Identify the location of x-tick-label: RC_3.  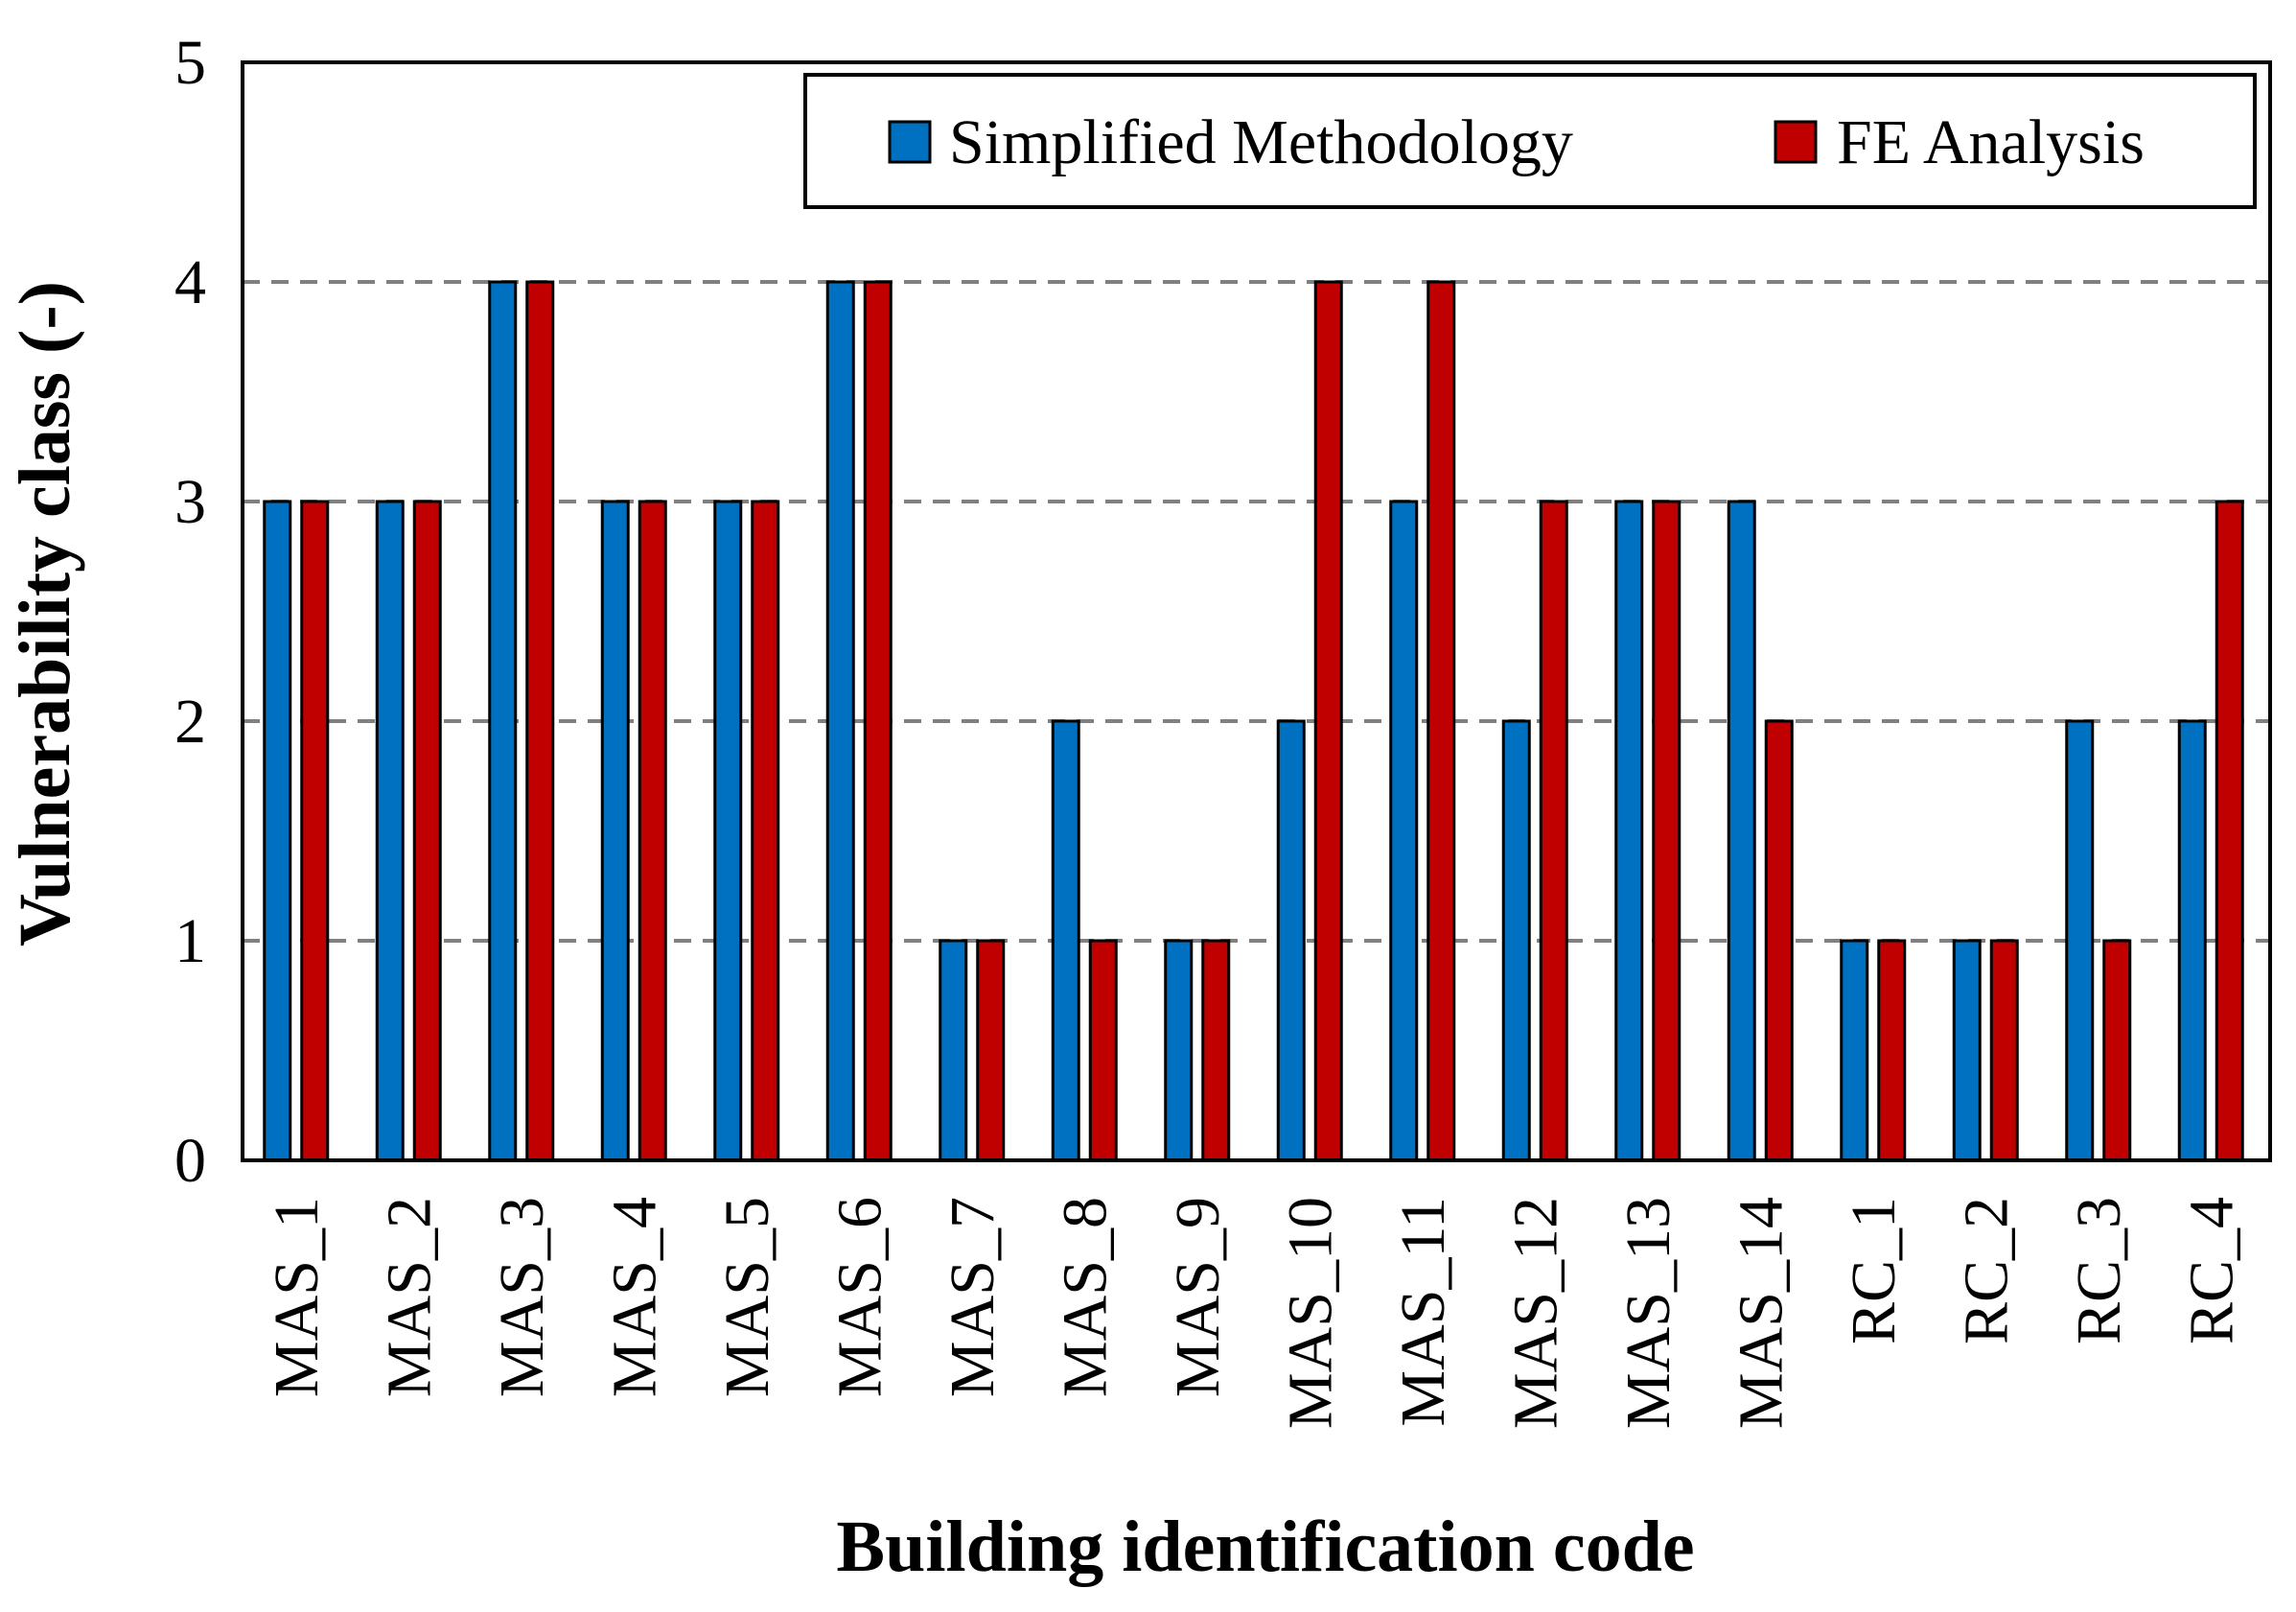
(2099, 1270).